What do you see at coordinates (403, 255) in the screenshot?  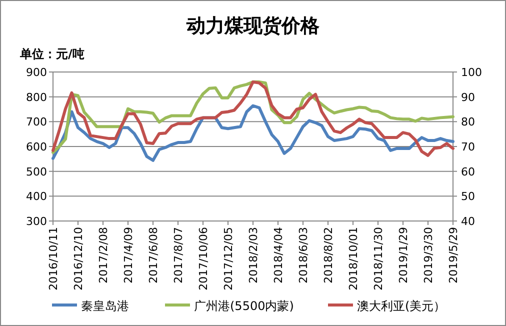 I see `x-tick-label: 2019/1/29` at bounding box center [403, 255].